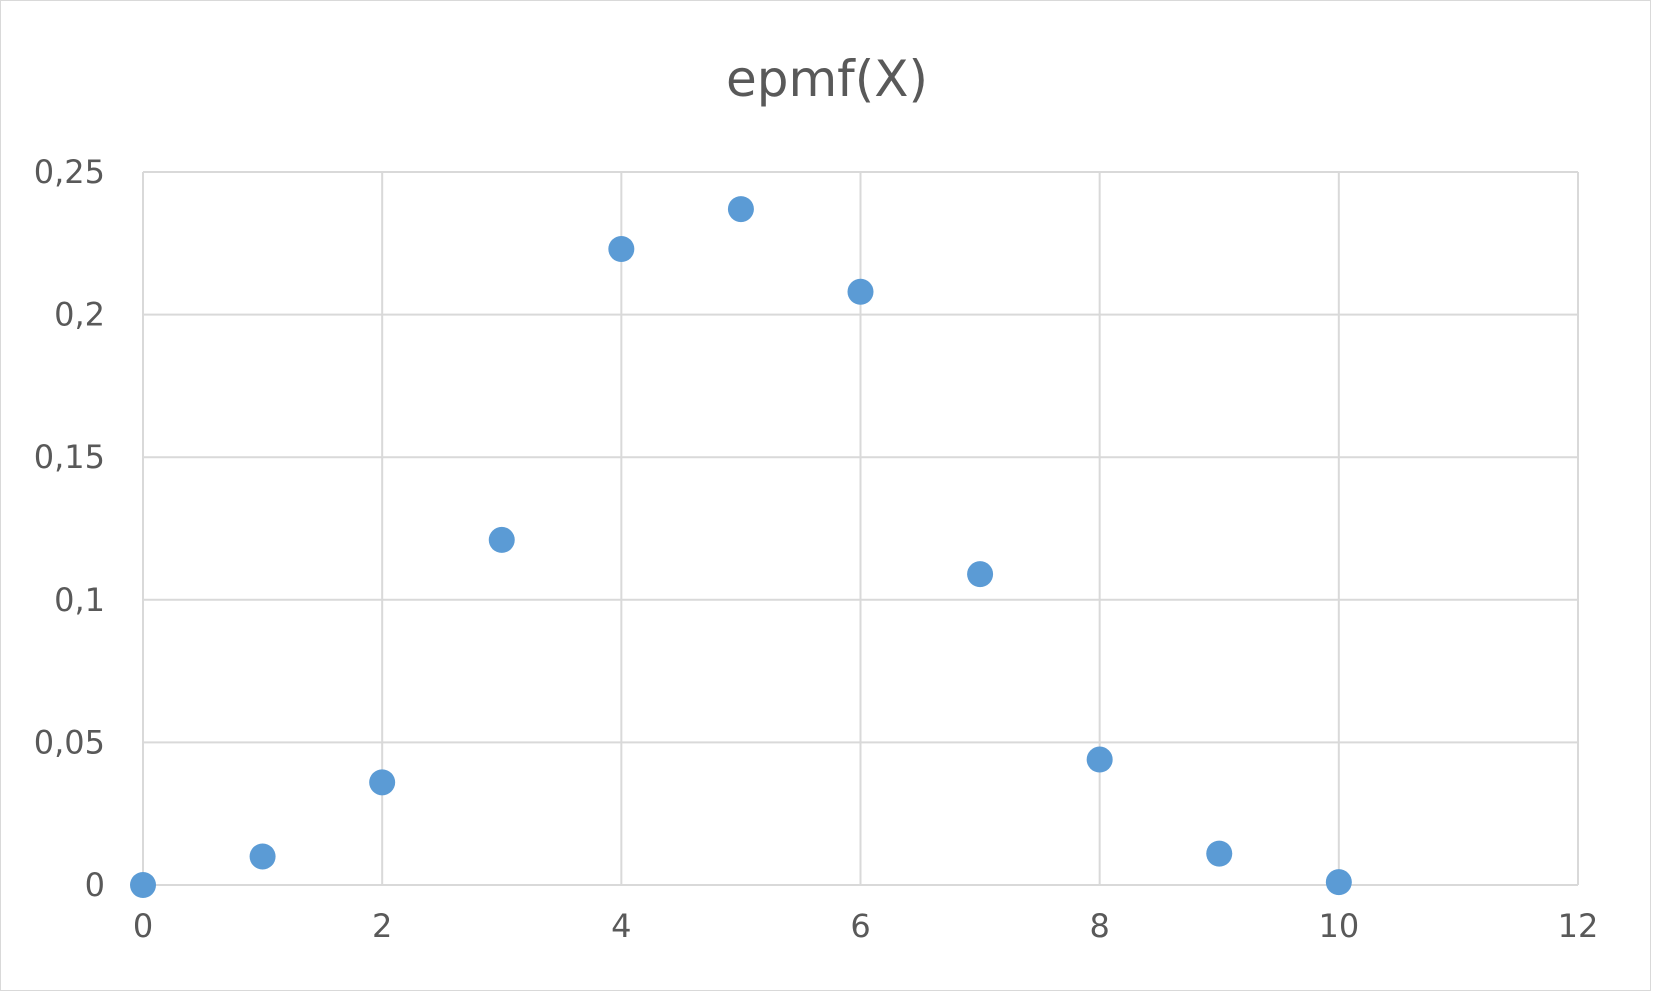 This screenshot has width=1653, height=997. What do you see at coordinates (621, 926) in the screenshot?
I see `x-tick-label: 4` at bounding box center [621, 926].